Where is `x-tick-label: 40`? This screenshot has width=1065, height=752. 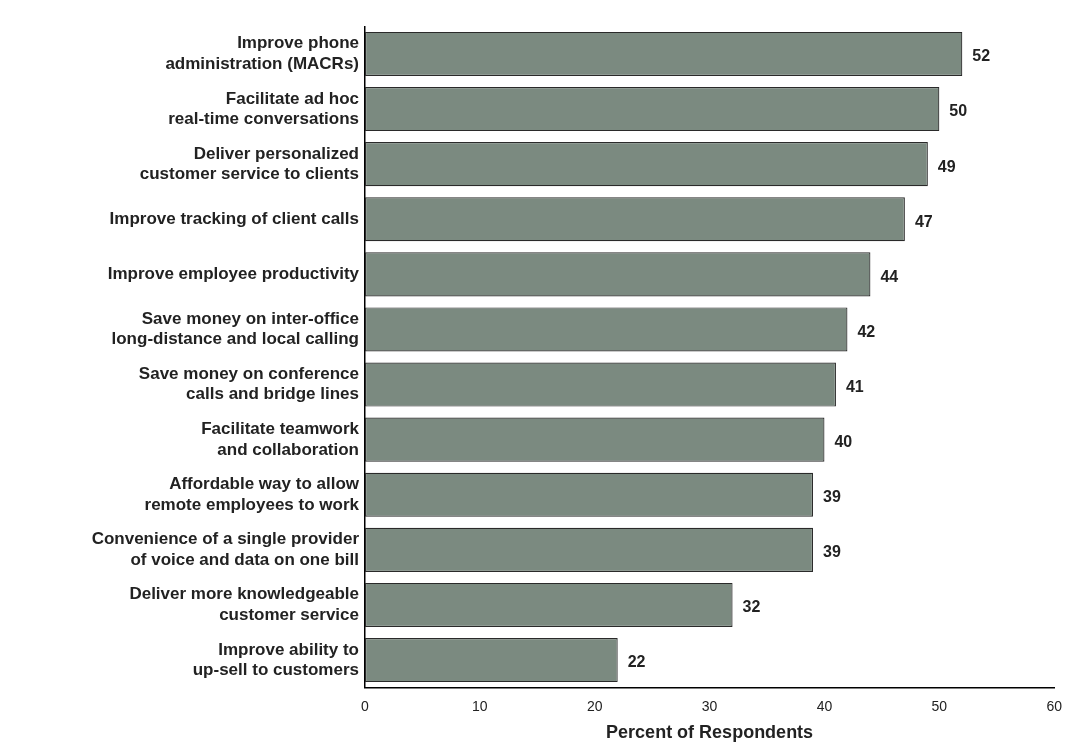
x-tick-label: 40 is located at coordinates (824, 705).